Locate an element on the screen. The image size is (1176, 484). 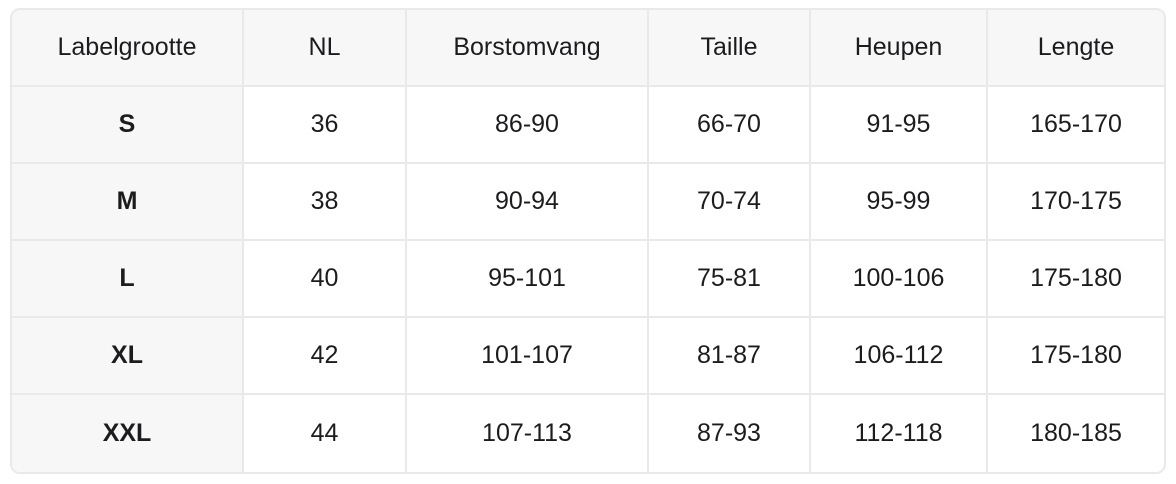
table-cell-lengte: 180-185 is located at coordinates (1076, 433).